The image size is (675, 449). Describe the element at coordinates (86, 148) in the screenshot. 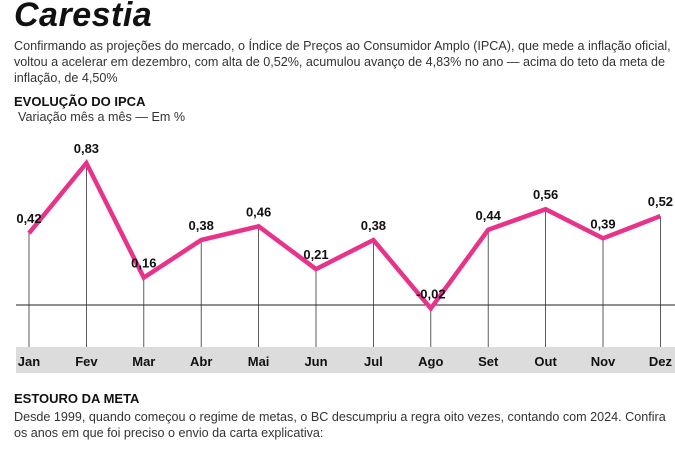

I see `data-label: 0,83` at that location.